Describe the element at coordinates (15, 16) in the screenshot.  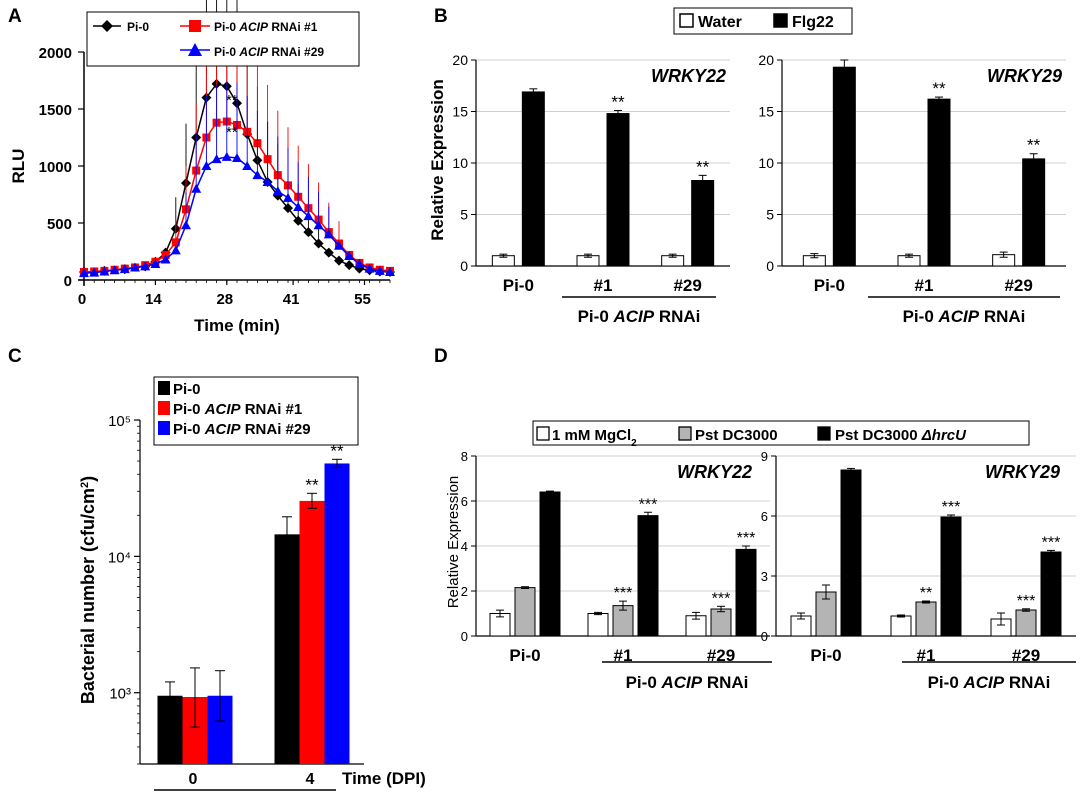
I see `panel-a-letter: A` at that location.